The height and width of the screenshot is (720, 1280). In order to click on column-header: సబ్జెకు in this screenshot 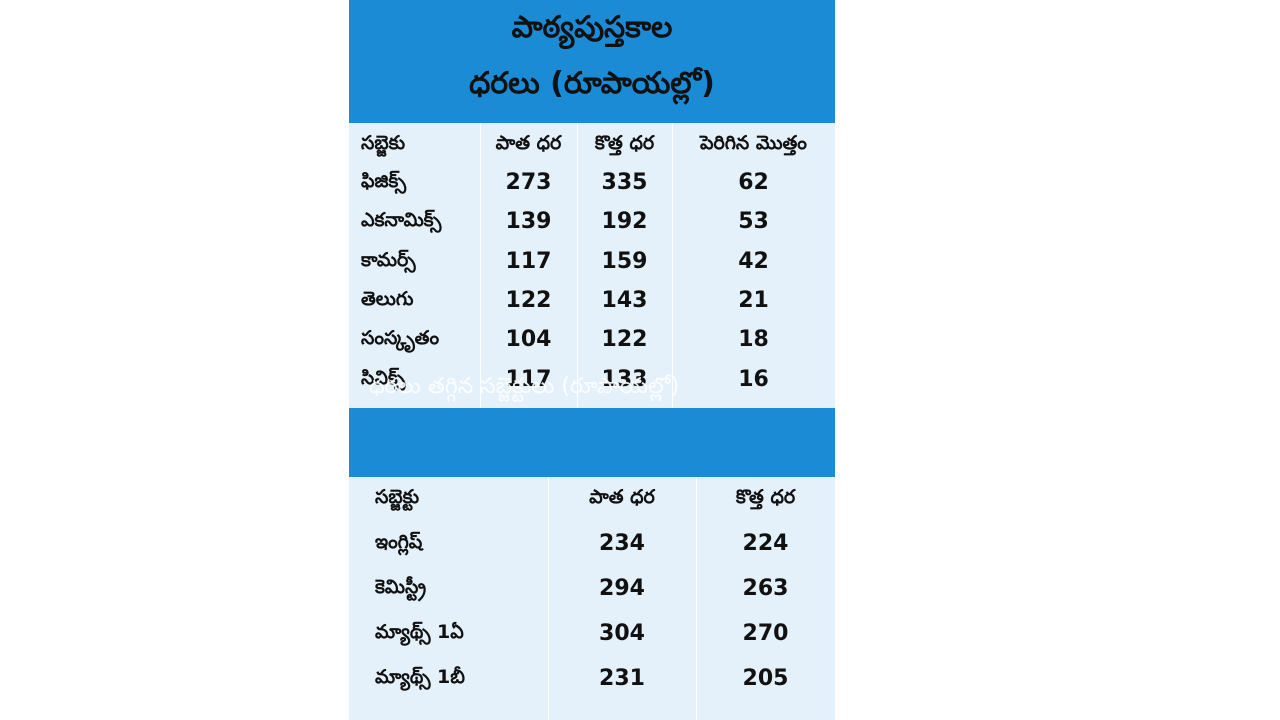, I will do `click(383, 143)`.